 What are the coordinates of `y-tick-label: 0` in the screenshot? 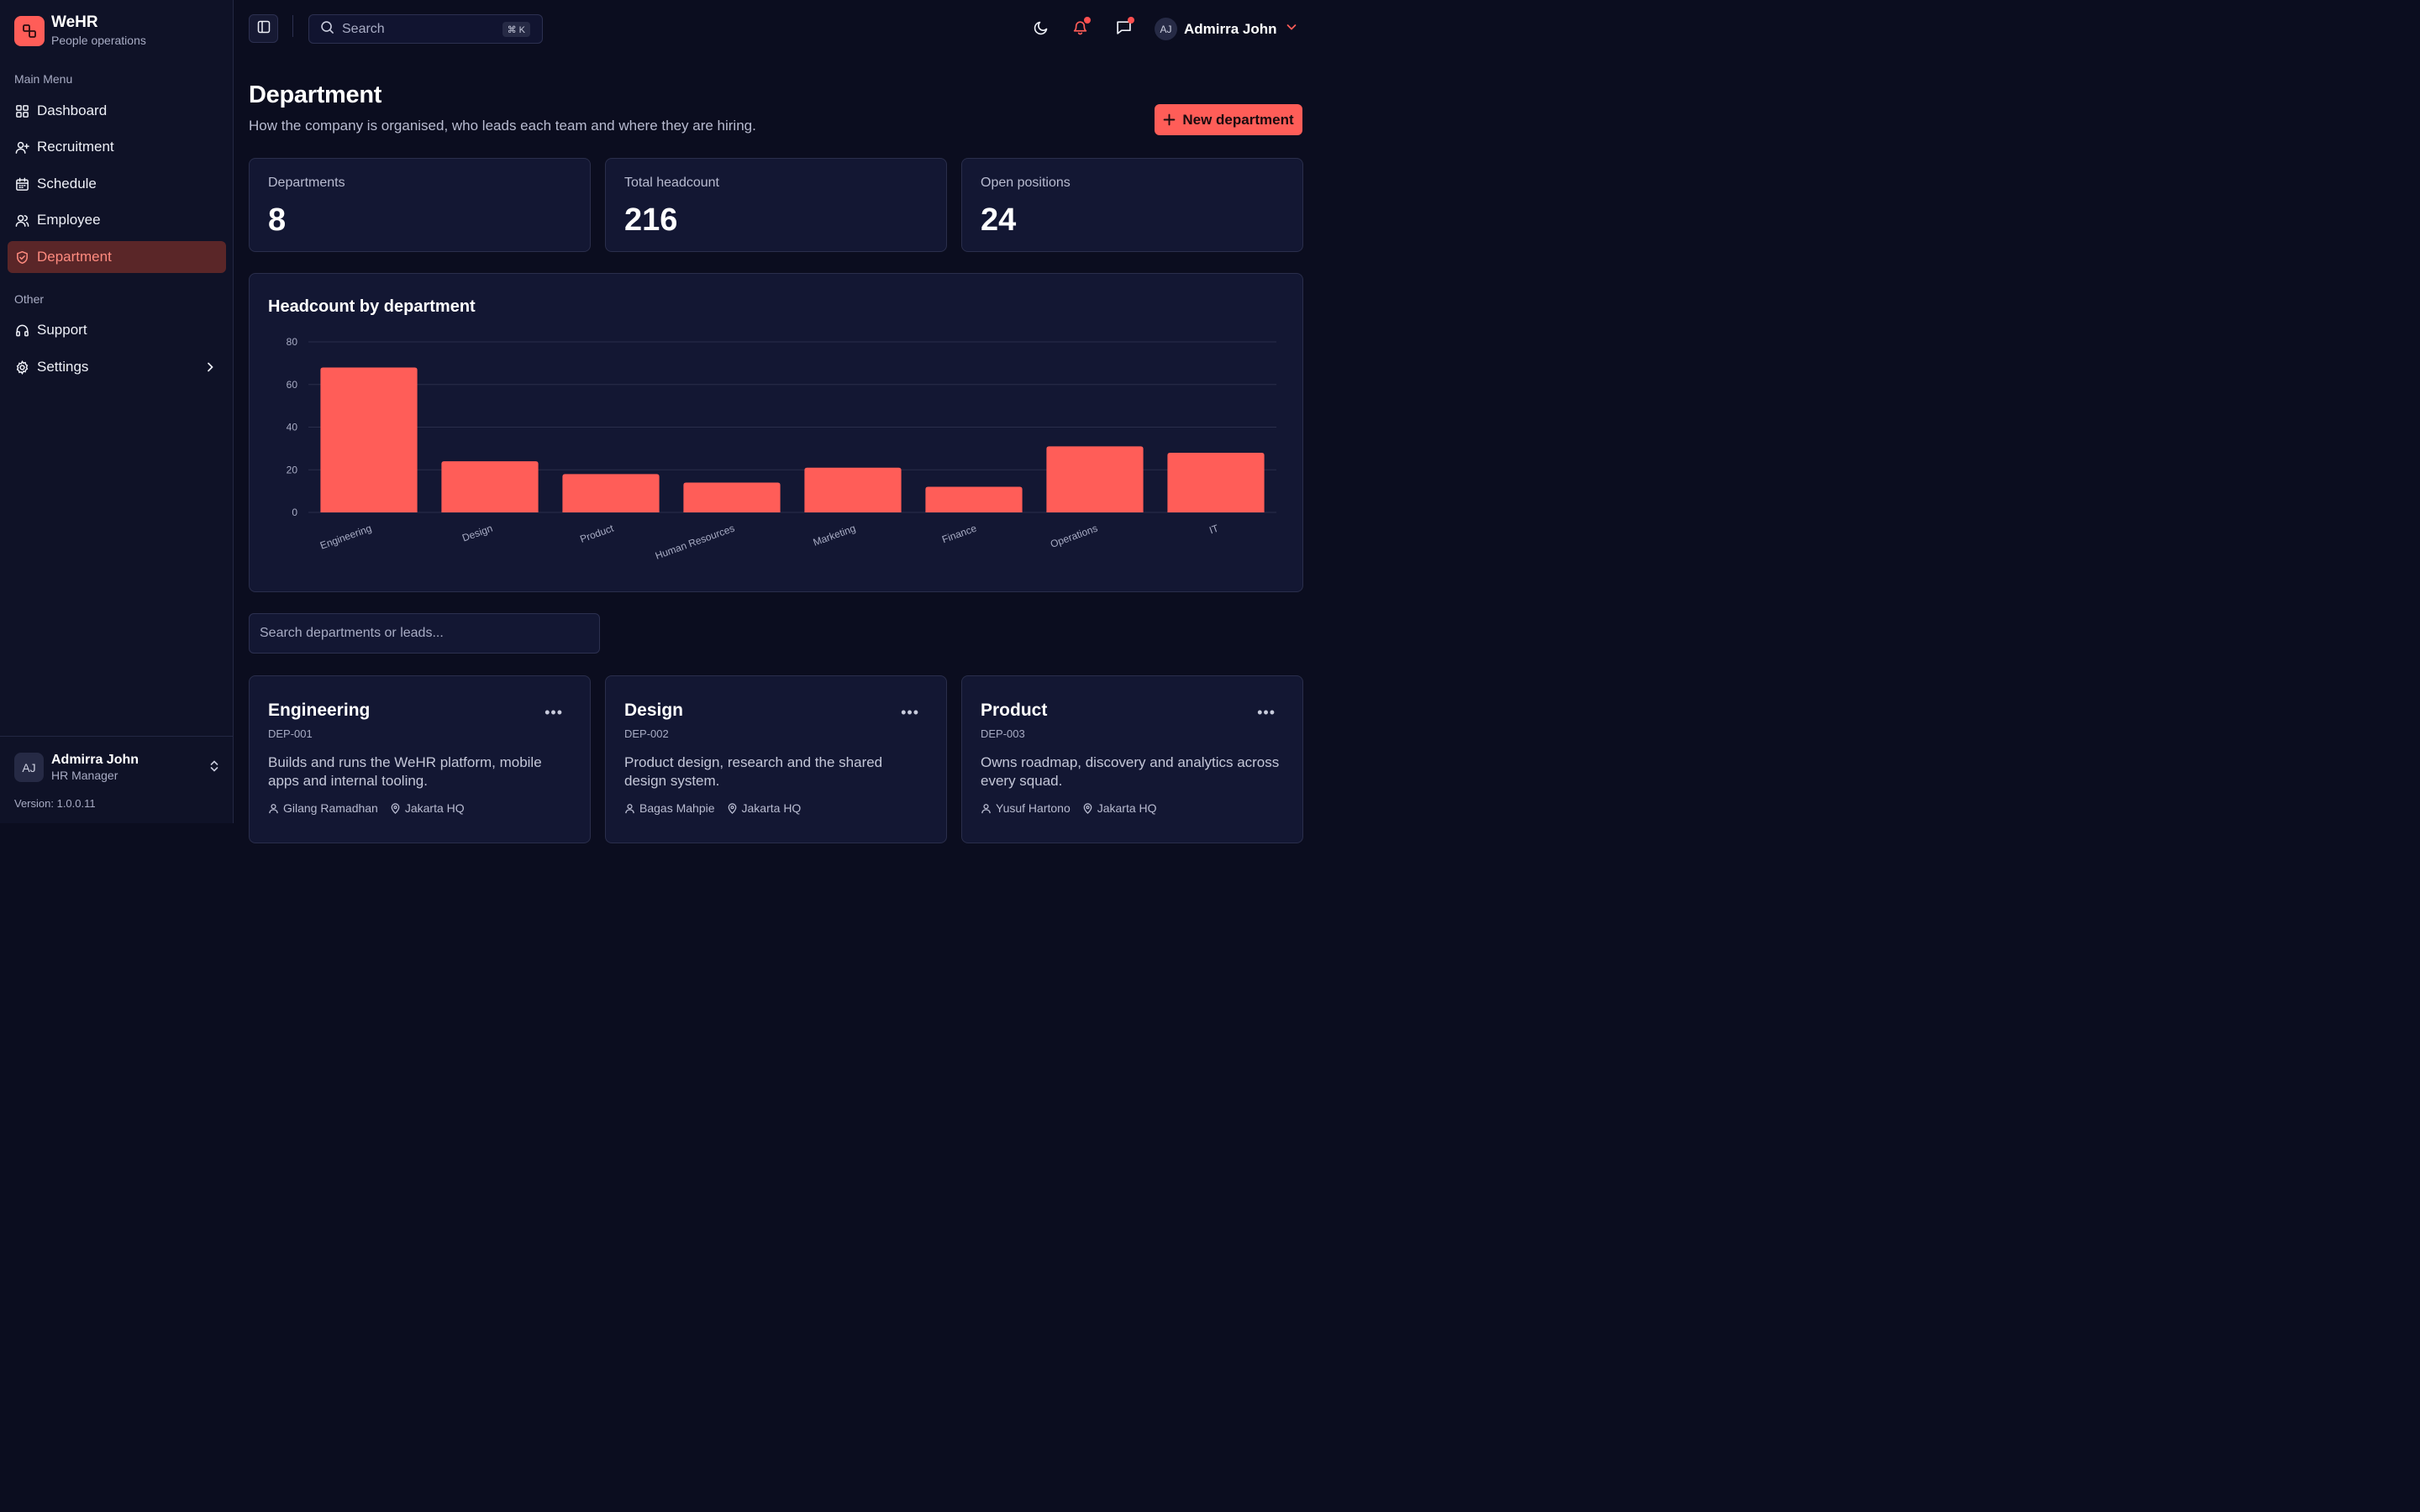 It's located at (294, 512).